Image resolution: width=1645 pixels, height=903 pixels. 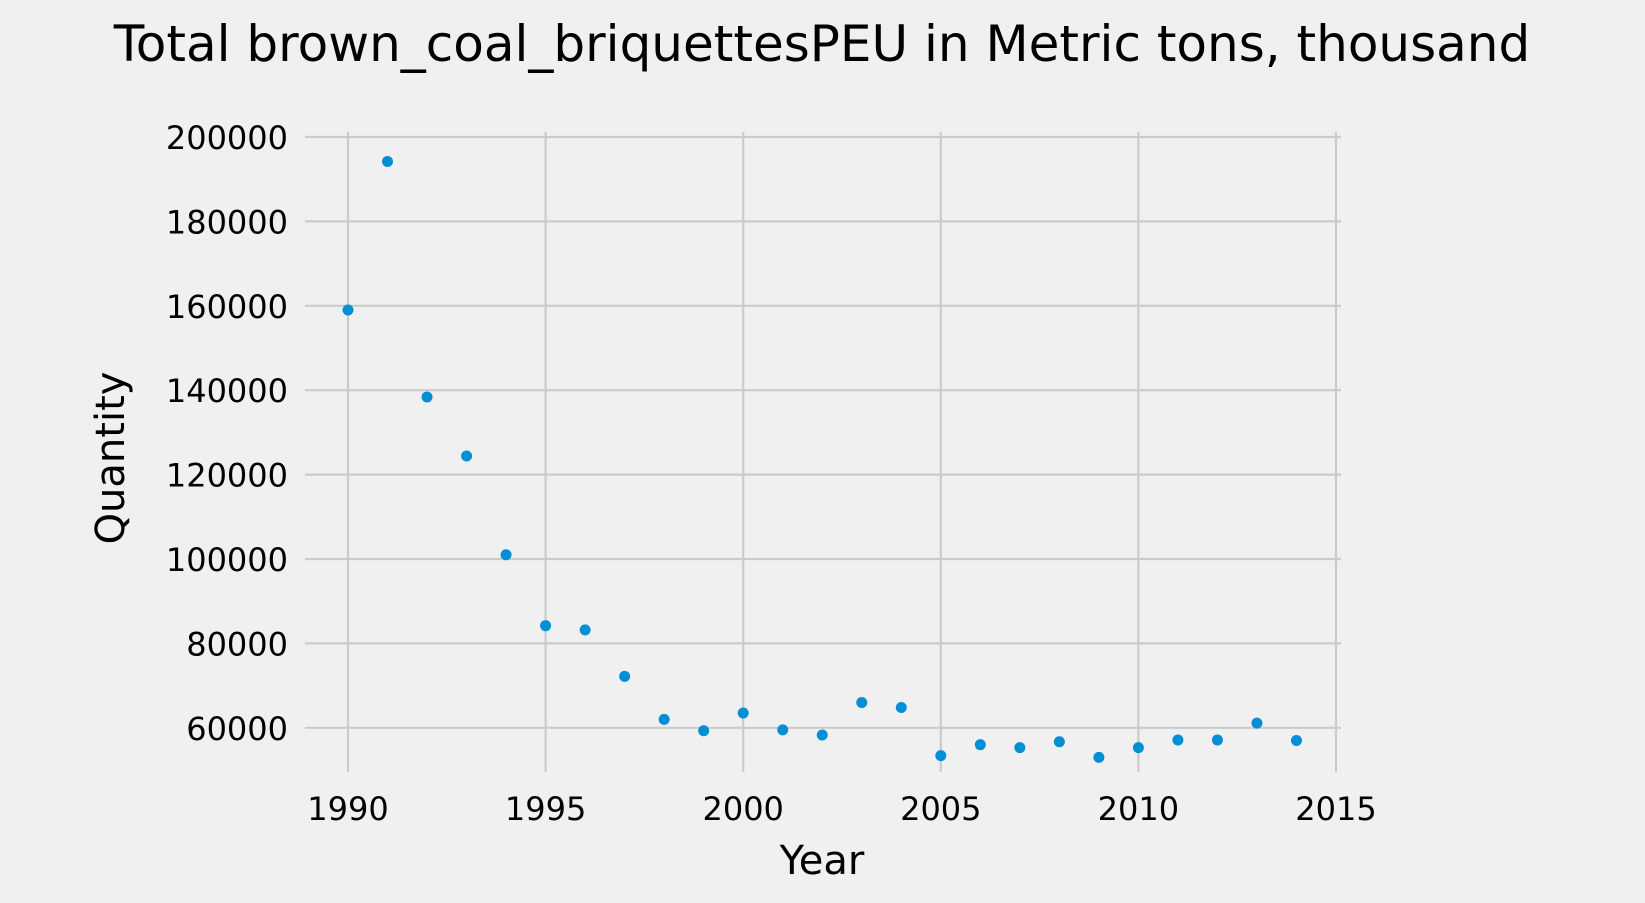 What do you see at coordinates (227, 560) in the screenshot?
I see `y-tick-label: 100000` at bounding box center [227, 560].